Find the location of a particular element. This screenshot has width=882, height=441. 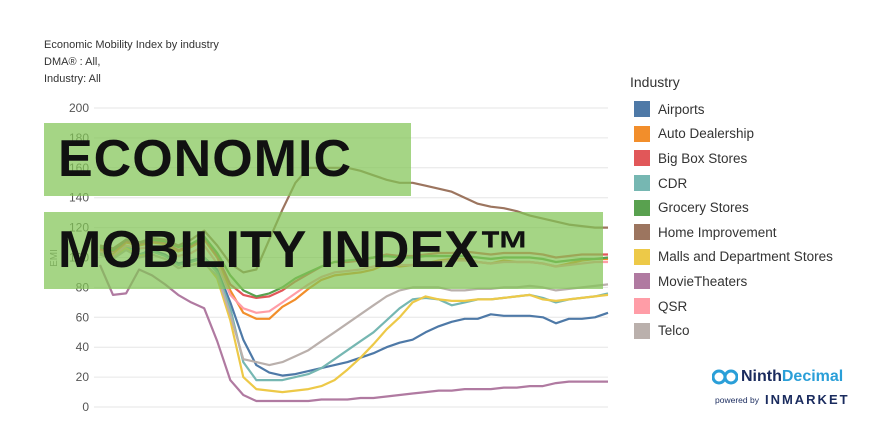

brand-name: NinthDecimal is located at coordinates (792, 377).